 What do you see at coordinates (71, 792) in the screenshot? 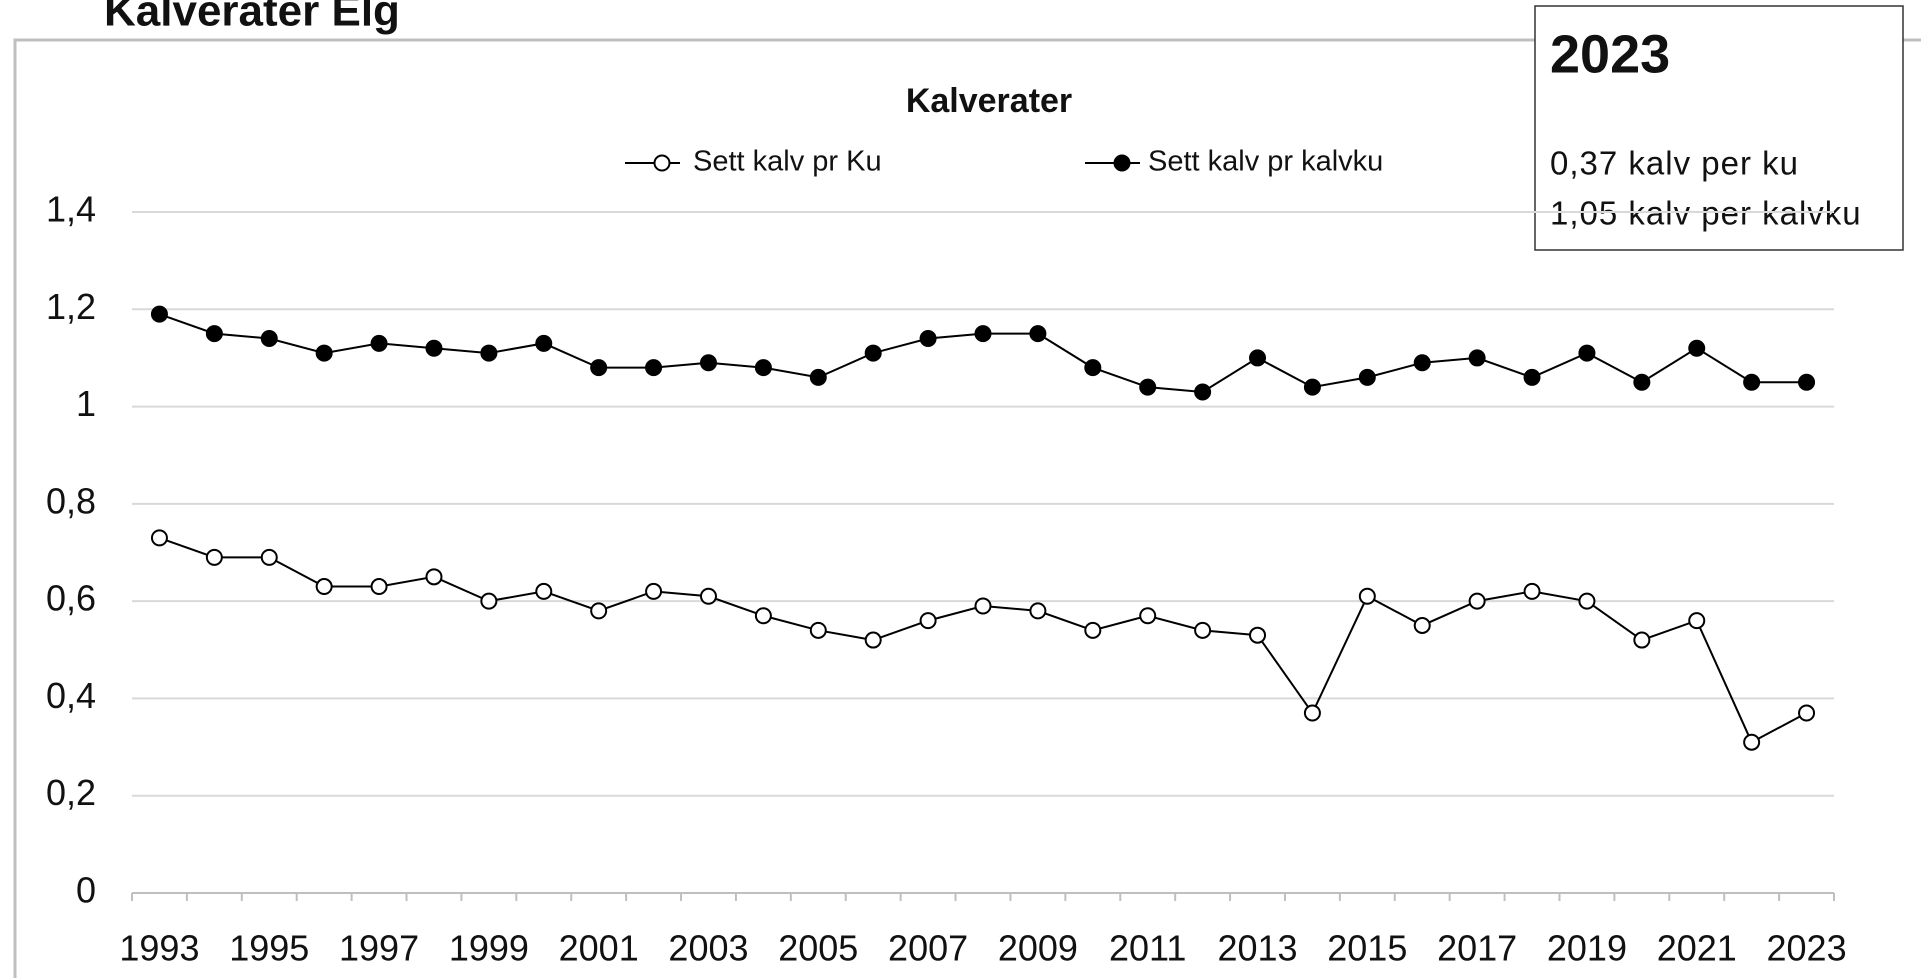
I see `y-tick-label: 0,2` at bounding box center [71, 792].